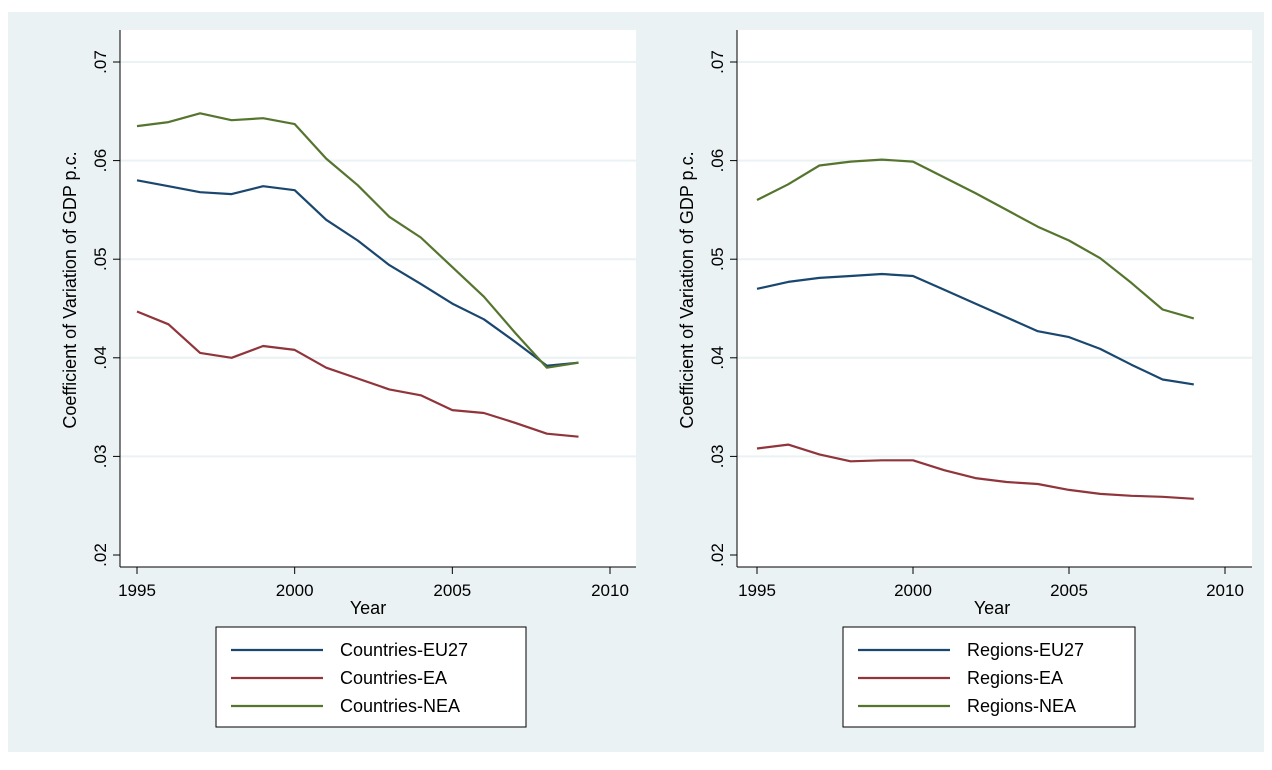 This screenshot has height=770, width=1272. Describe the element at coordinates (1021, 706) in the screenshot. I see `legend-label: Regions-NEA` at that location.